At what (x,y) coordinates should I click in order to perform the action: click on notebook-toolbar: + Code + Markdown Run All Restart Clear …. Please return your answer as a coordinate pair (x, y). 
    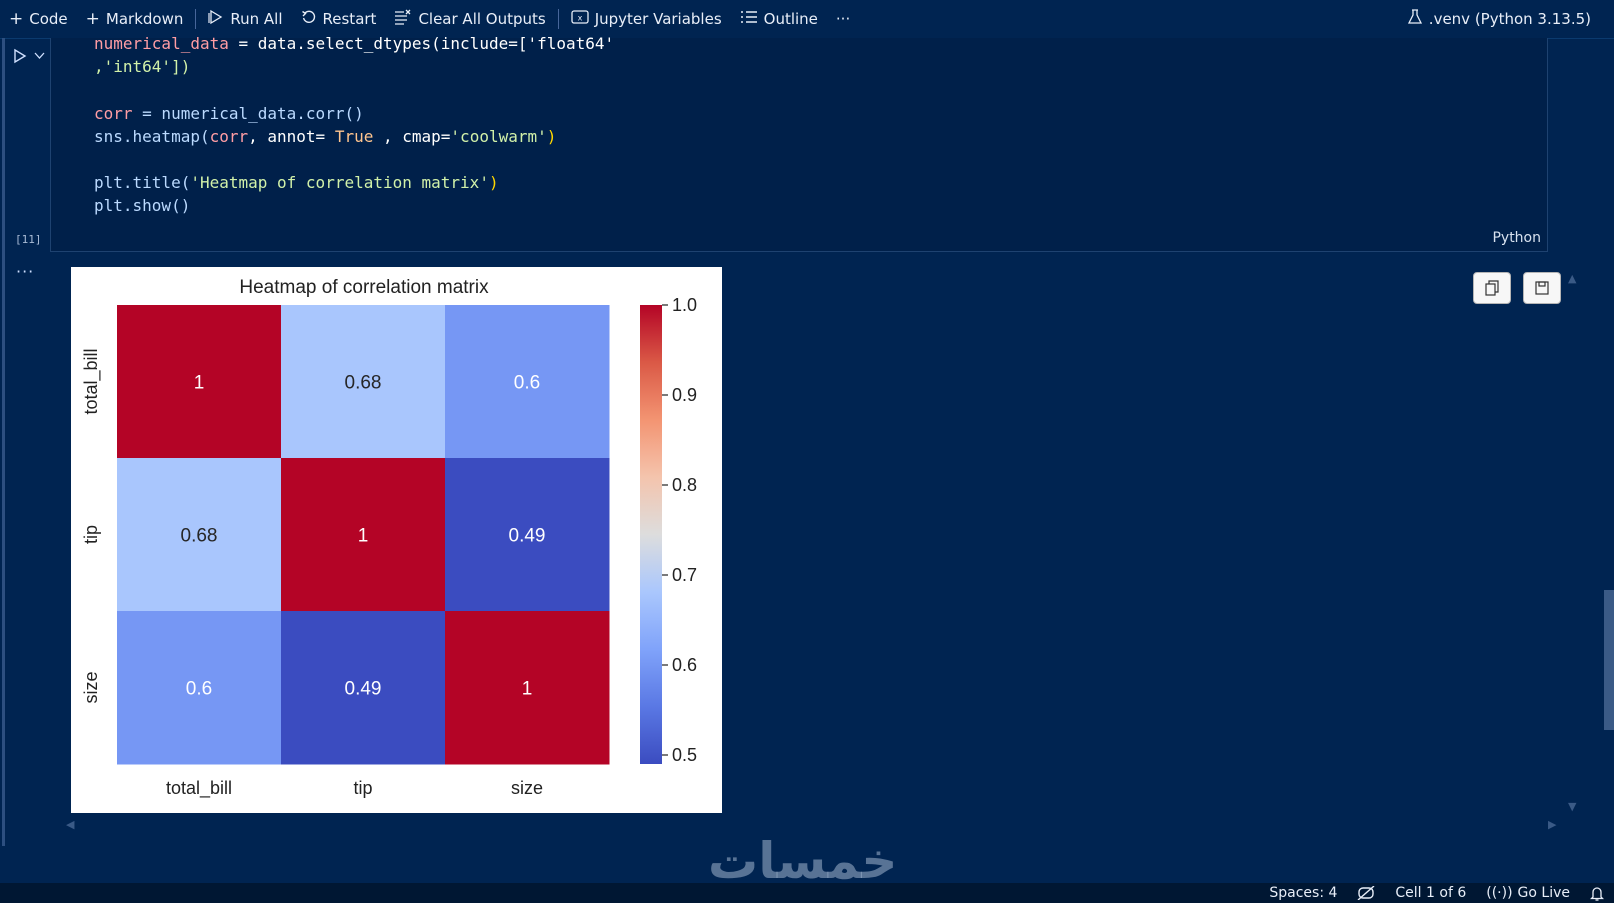
    Looking at the image, I should click on (807, 19).